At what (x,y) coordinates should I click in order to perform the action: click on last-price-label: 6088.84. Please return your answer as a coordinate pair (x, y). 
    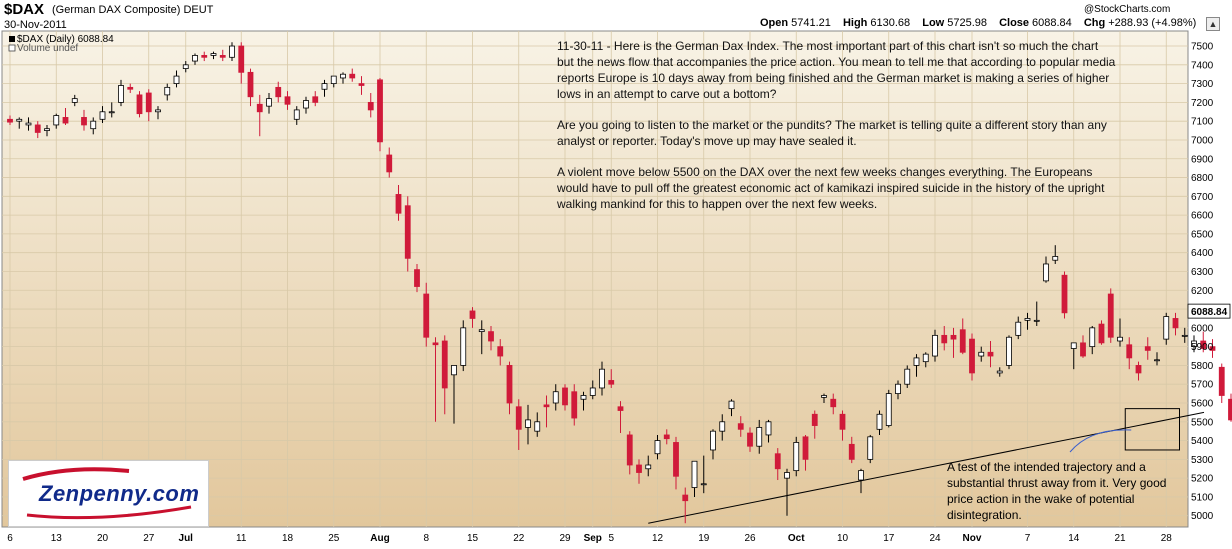
    Looking at the image, I should click on (1209, 312).